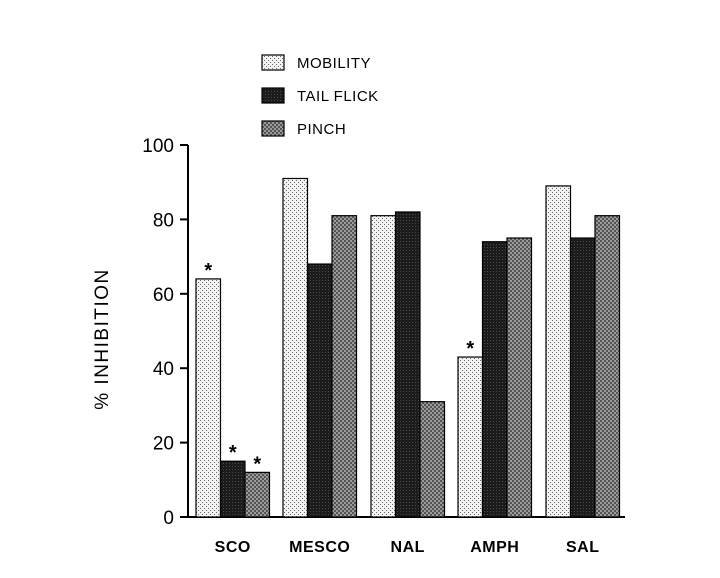 This screenshot has height=578, width=720. Describe the element at coordinates (163, 220) in the screenshot. I see `y-tick-label: 80` at that location.